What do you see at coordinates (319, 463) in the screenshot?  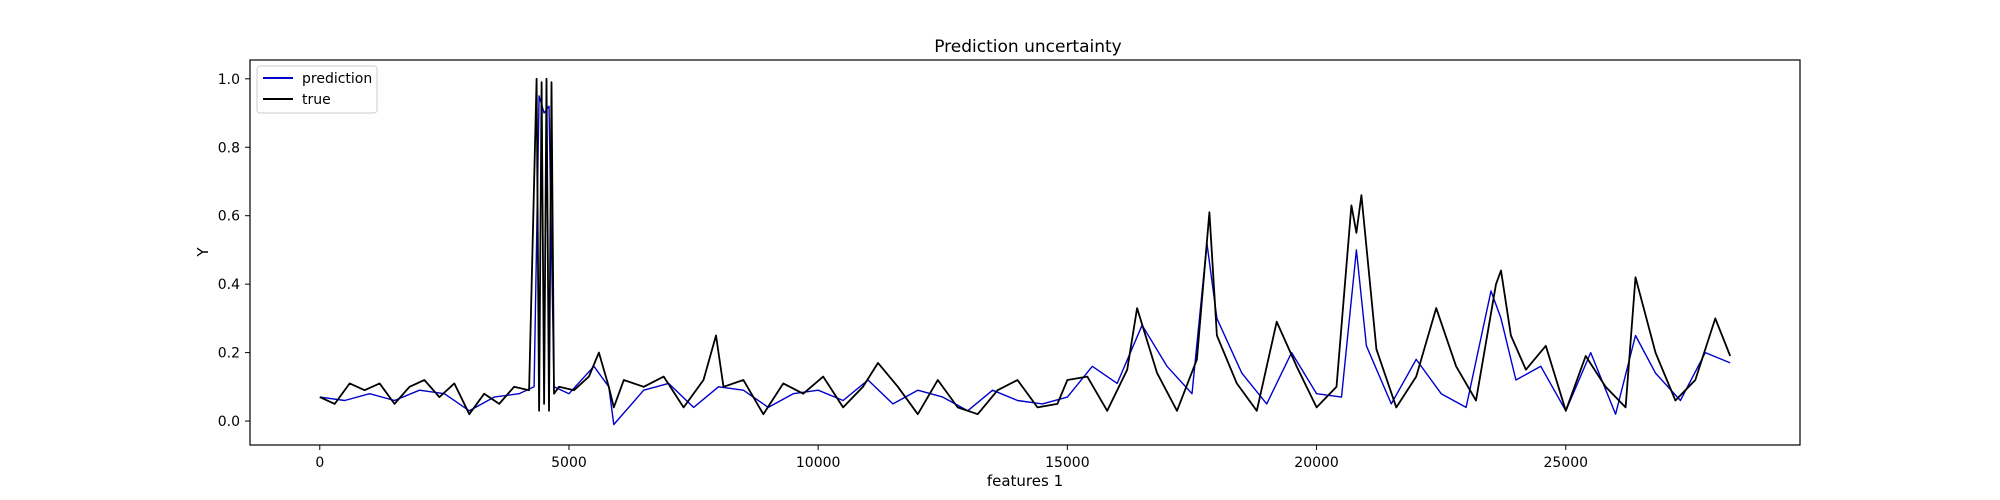 I see `x-tick-label: 0` at bounding box center [319, 463].